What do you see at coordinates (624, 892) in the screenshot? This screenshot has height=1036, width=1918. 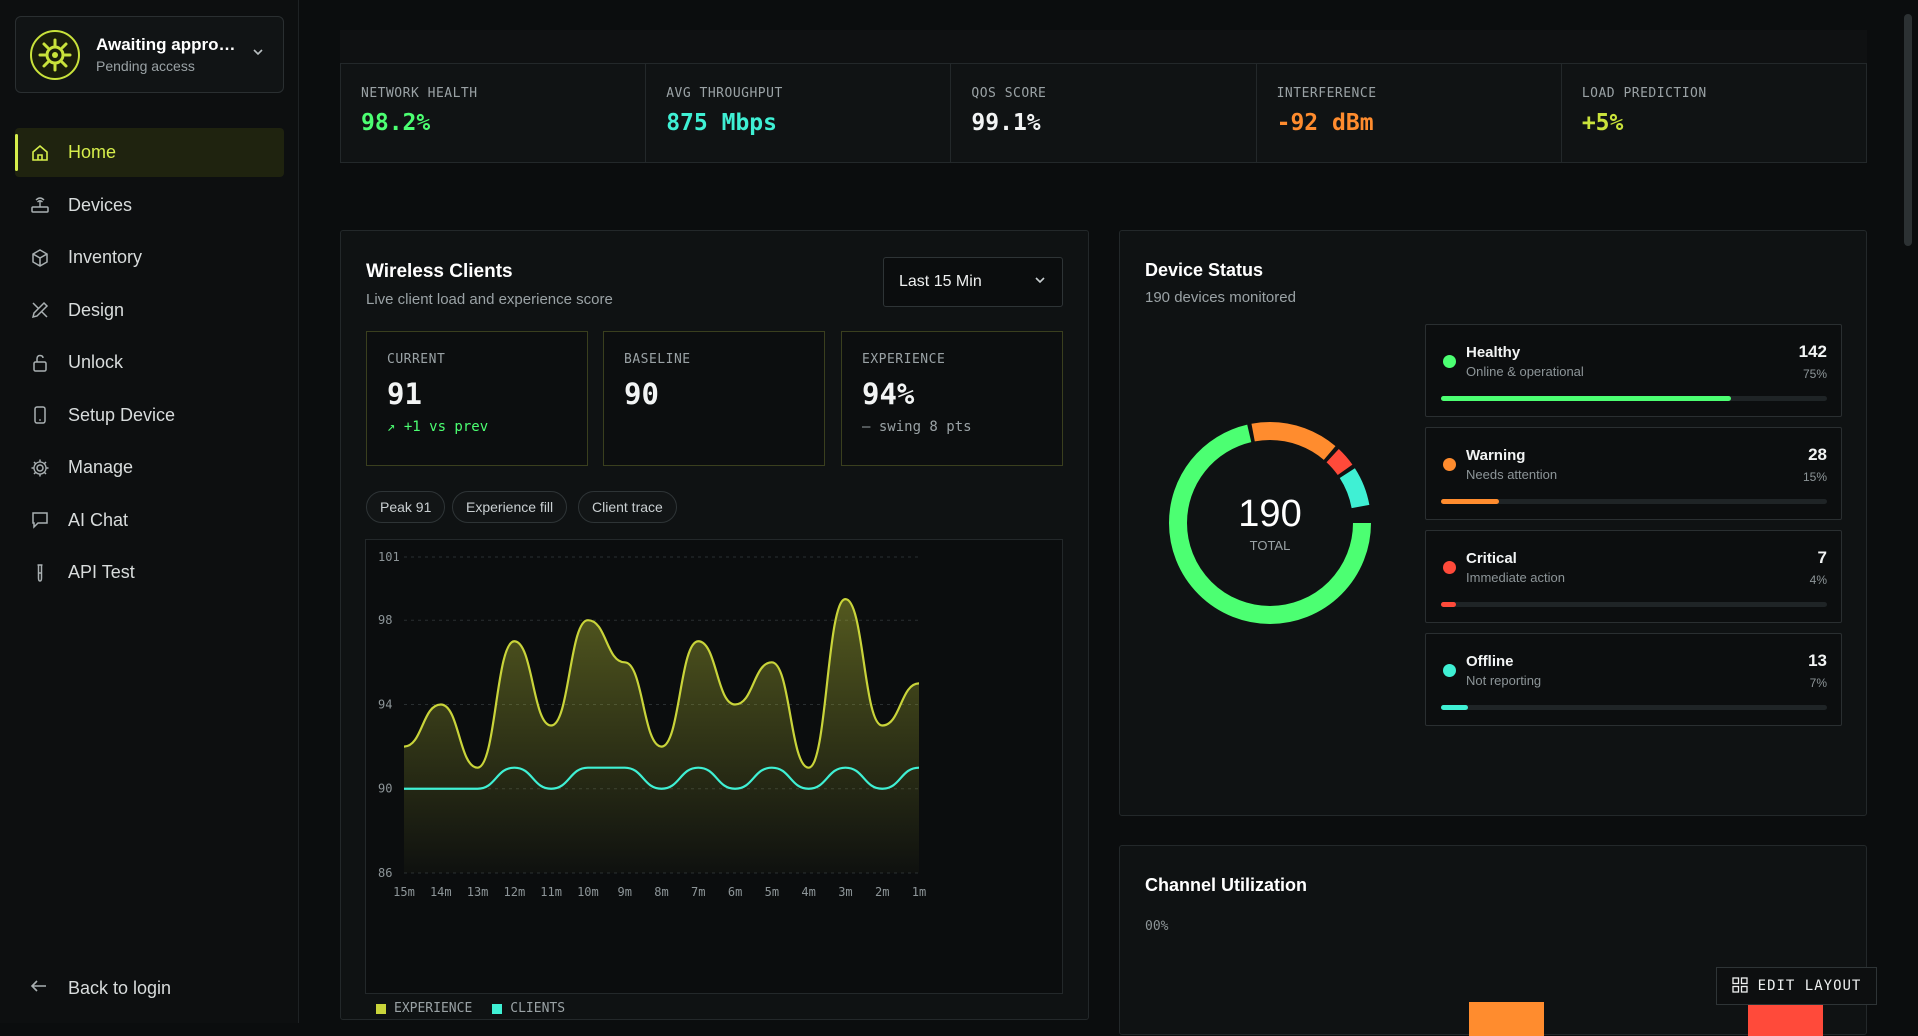 I see `x-tick-label: 9m` at bounding box center [624, 892].